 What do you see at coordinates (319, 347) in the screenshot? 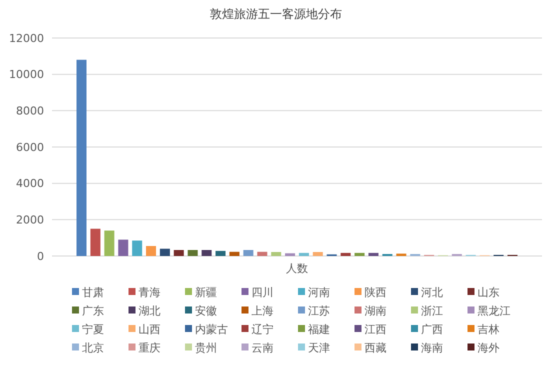
I see `legend-label: 天津` at bounding box center [319, 347].